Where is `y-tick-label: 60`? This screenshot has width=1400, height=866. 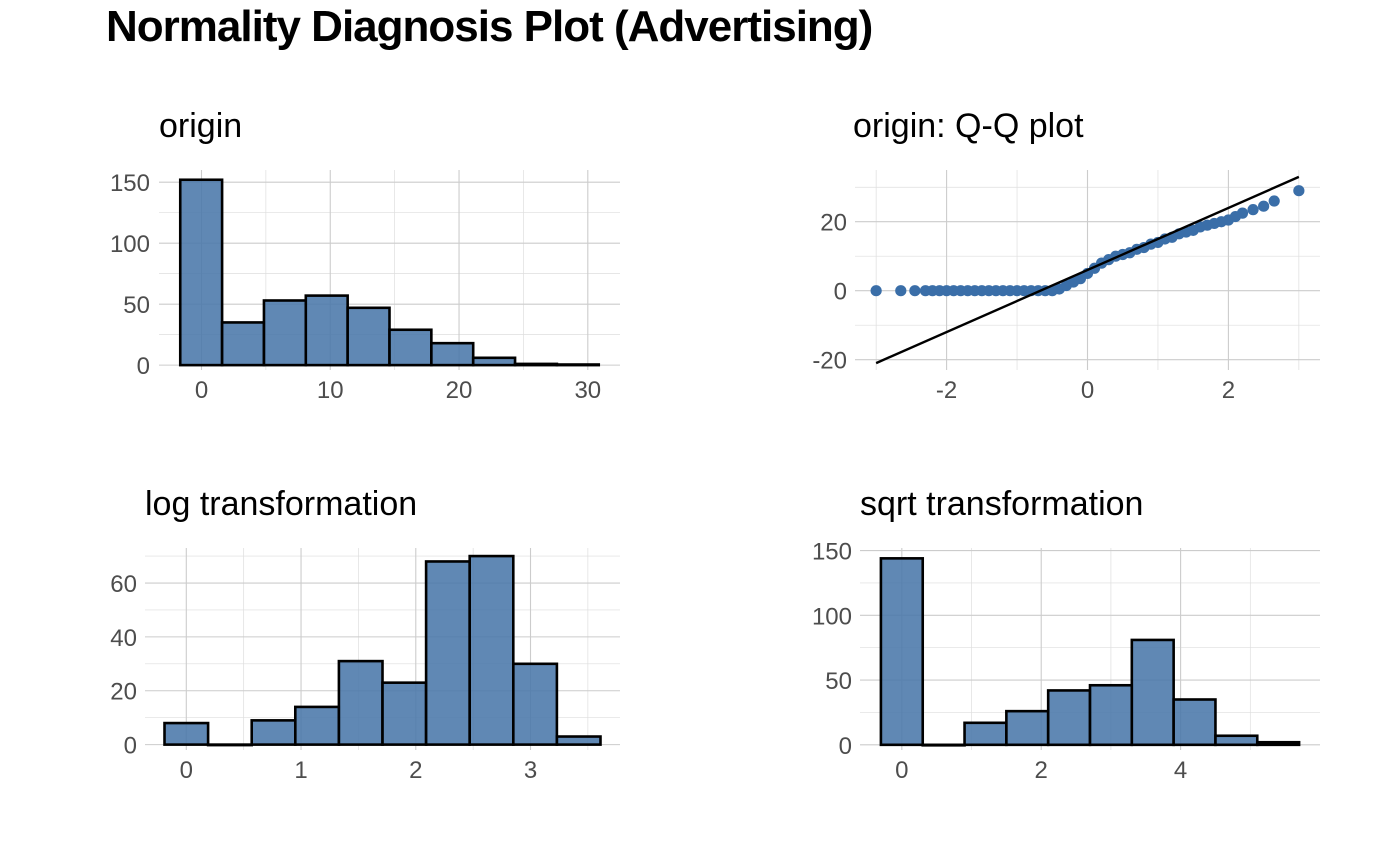 y-tick-label: 60 is located at coordinates (123, 584).